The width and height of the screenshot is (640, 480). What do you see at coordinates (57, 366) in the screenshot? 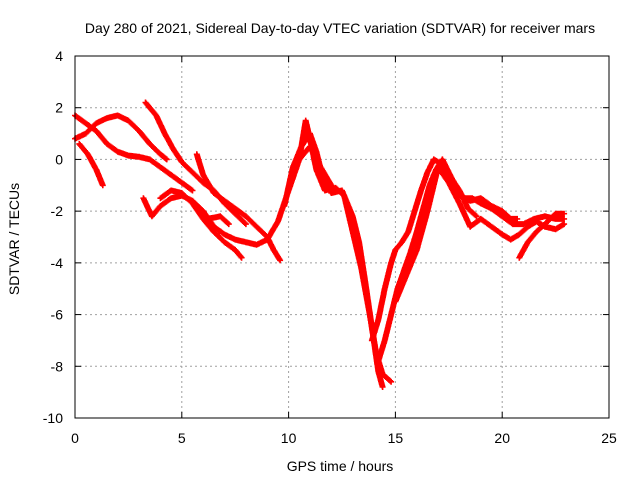
I see `y-tick-label: -8` at bounding box center [57, 366].